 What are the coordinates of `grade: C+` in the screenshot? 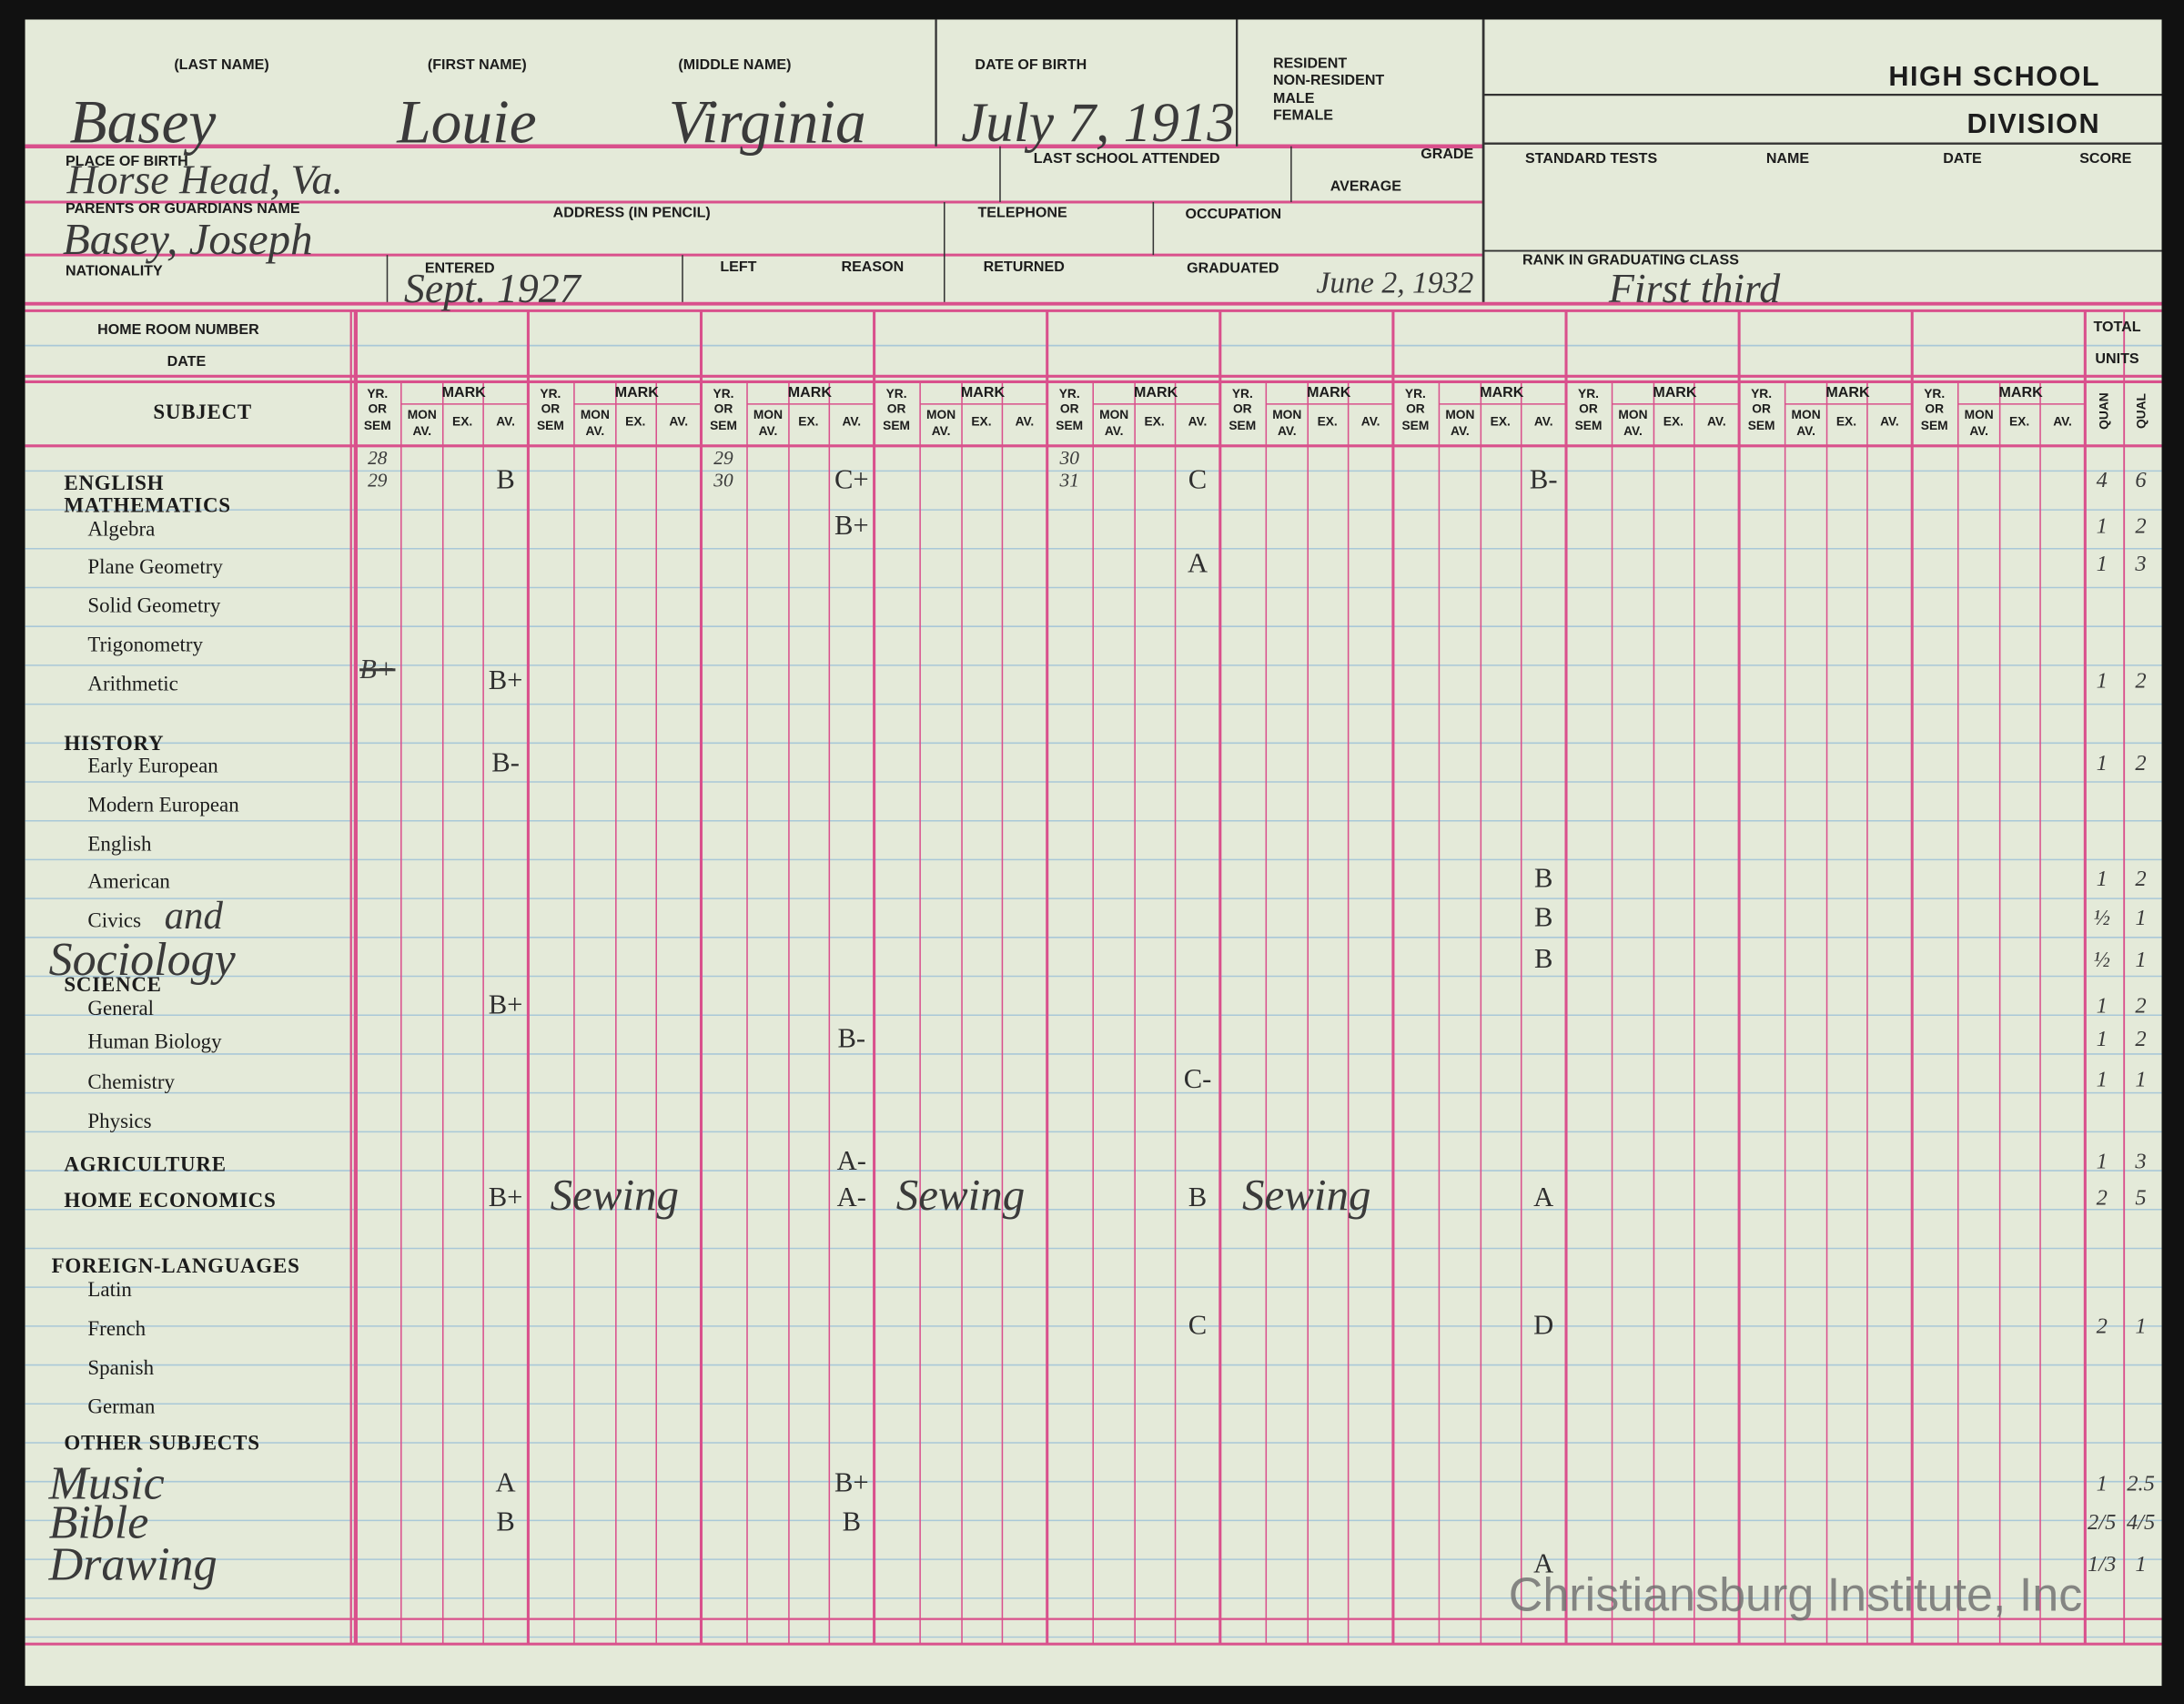 It's located at (852, 480).